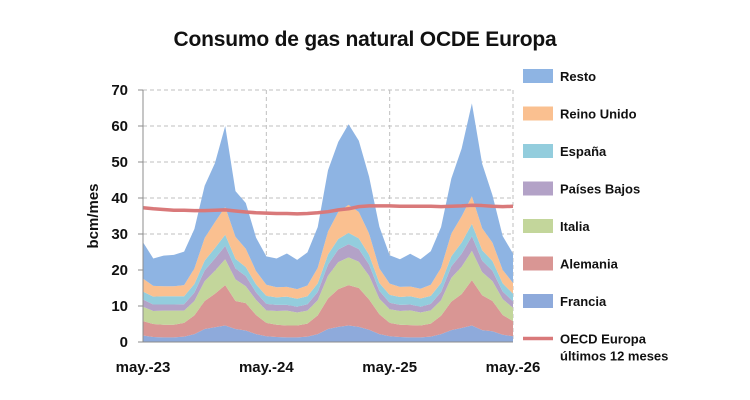 This screenshot has height=400, width=750. Describe the element at coordinates (538, 263) in the screenshot. I see `legend-swatch-alemania` at that location.